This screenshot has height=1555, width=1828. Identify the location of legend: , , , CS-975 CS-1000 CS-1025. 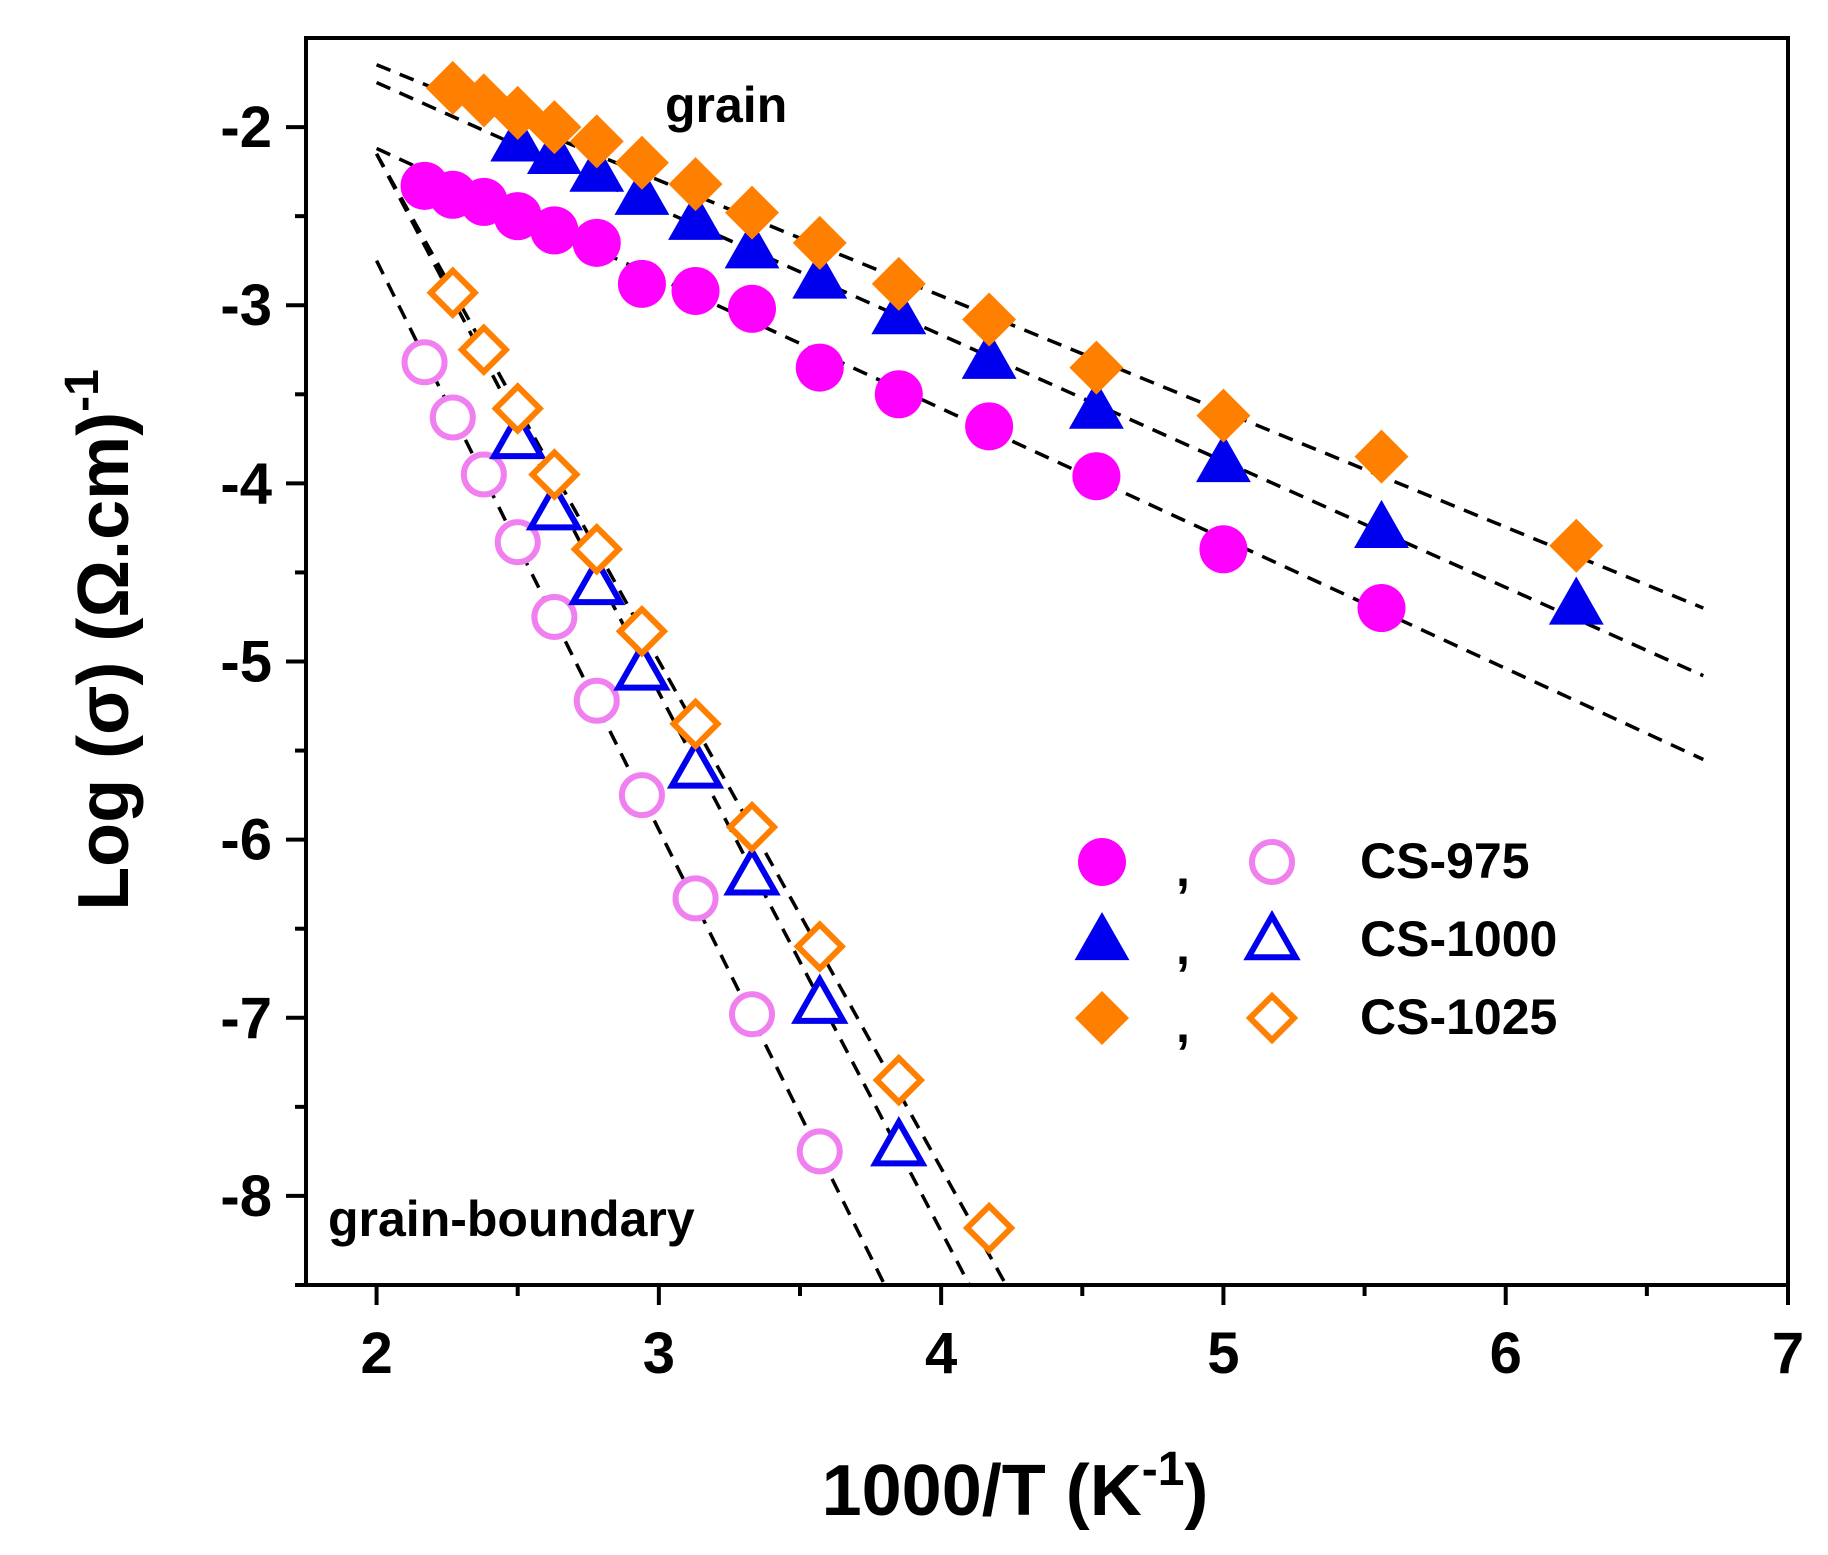
(1315, 943).